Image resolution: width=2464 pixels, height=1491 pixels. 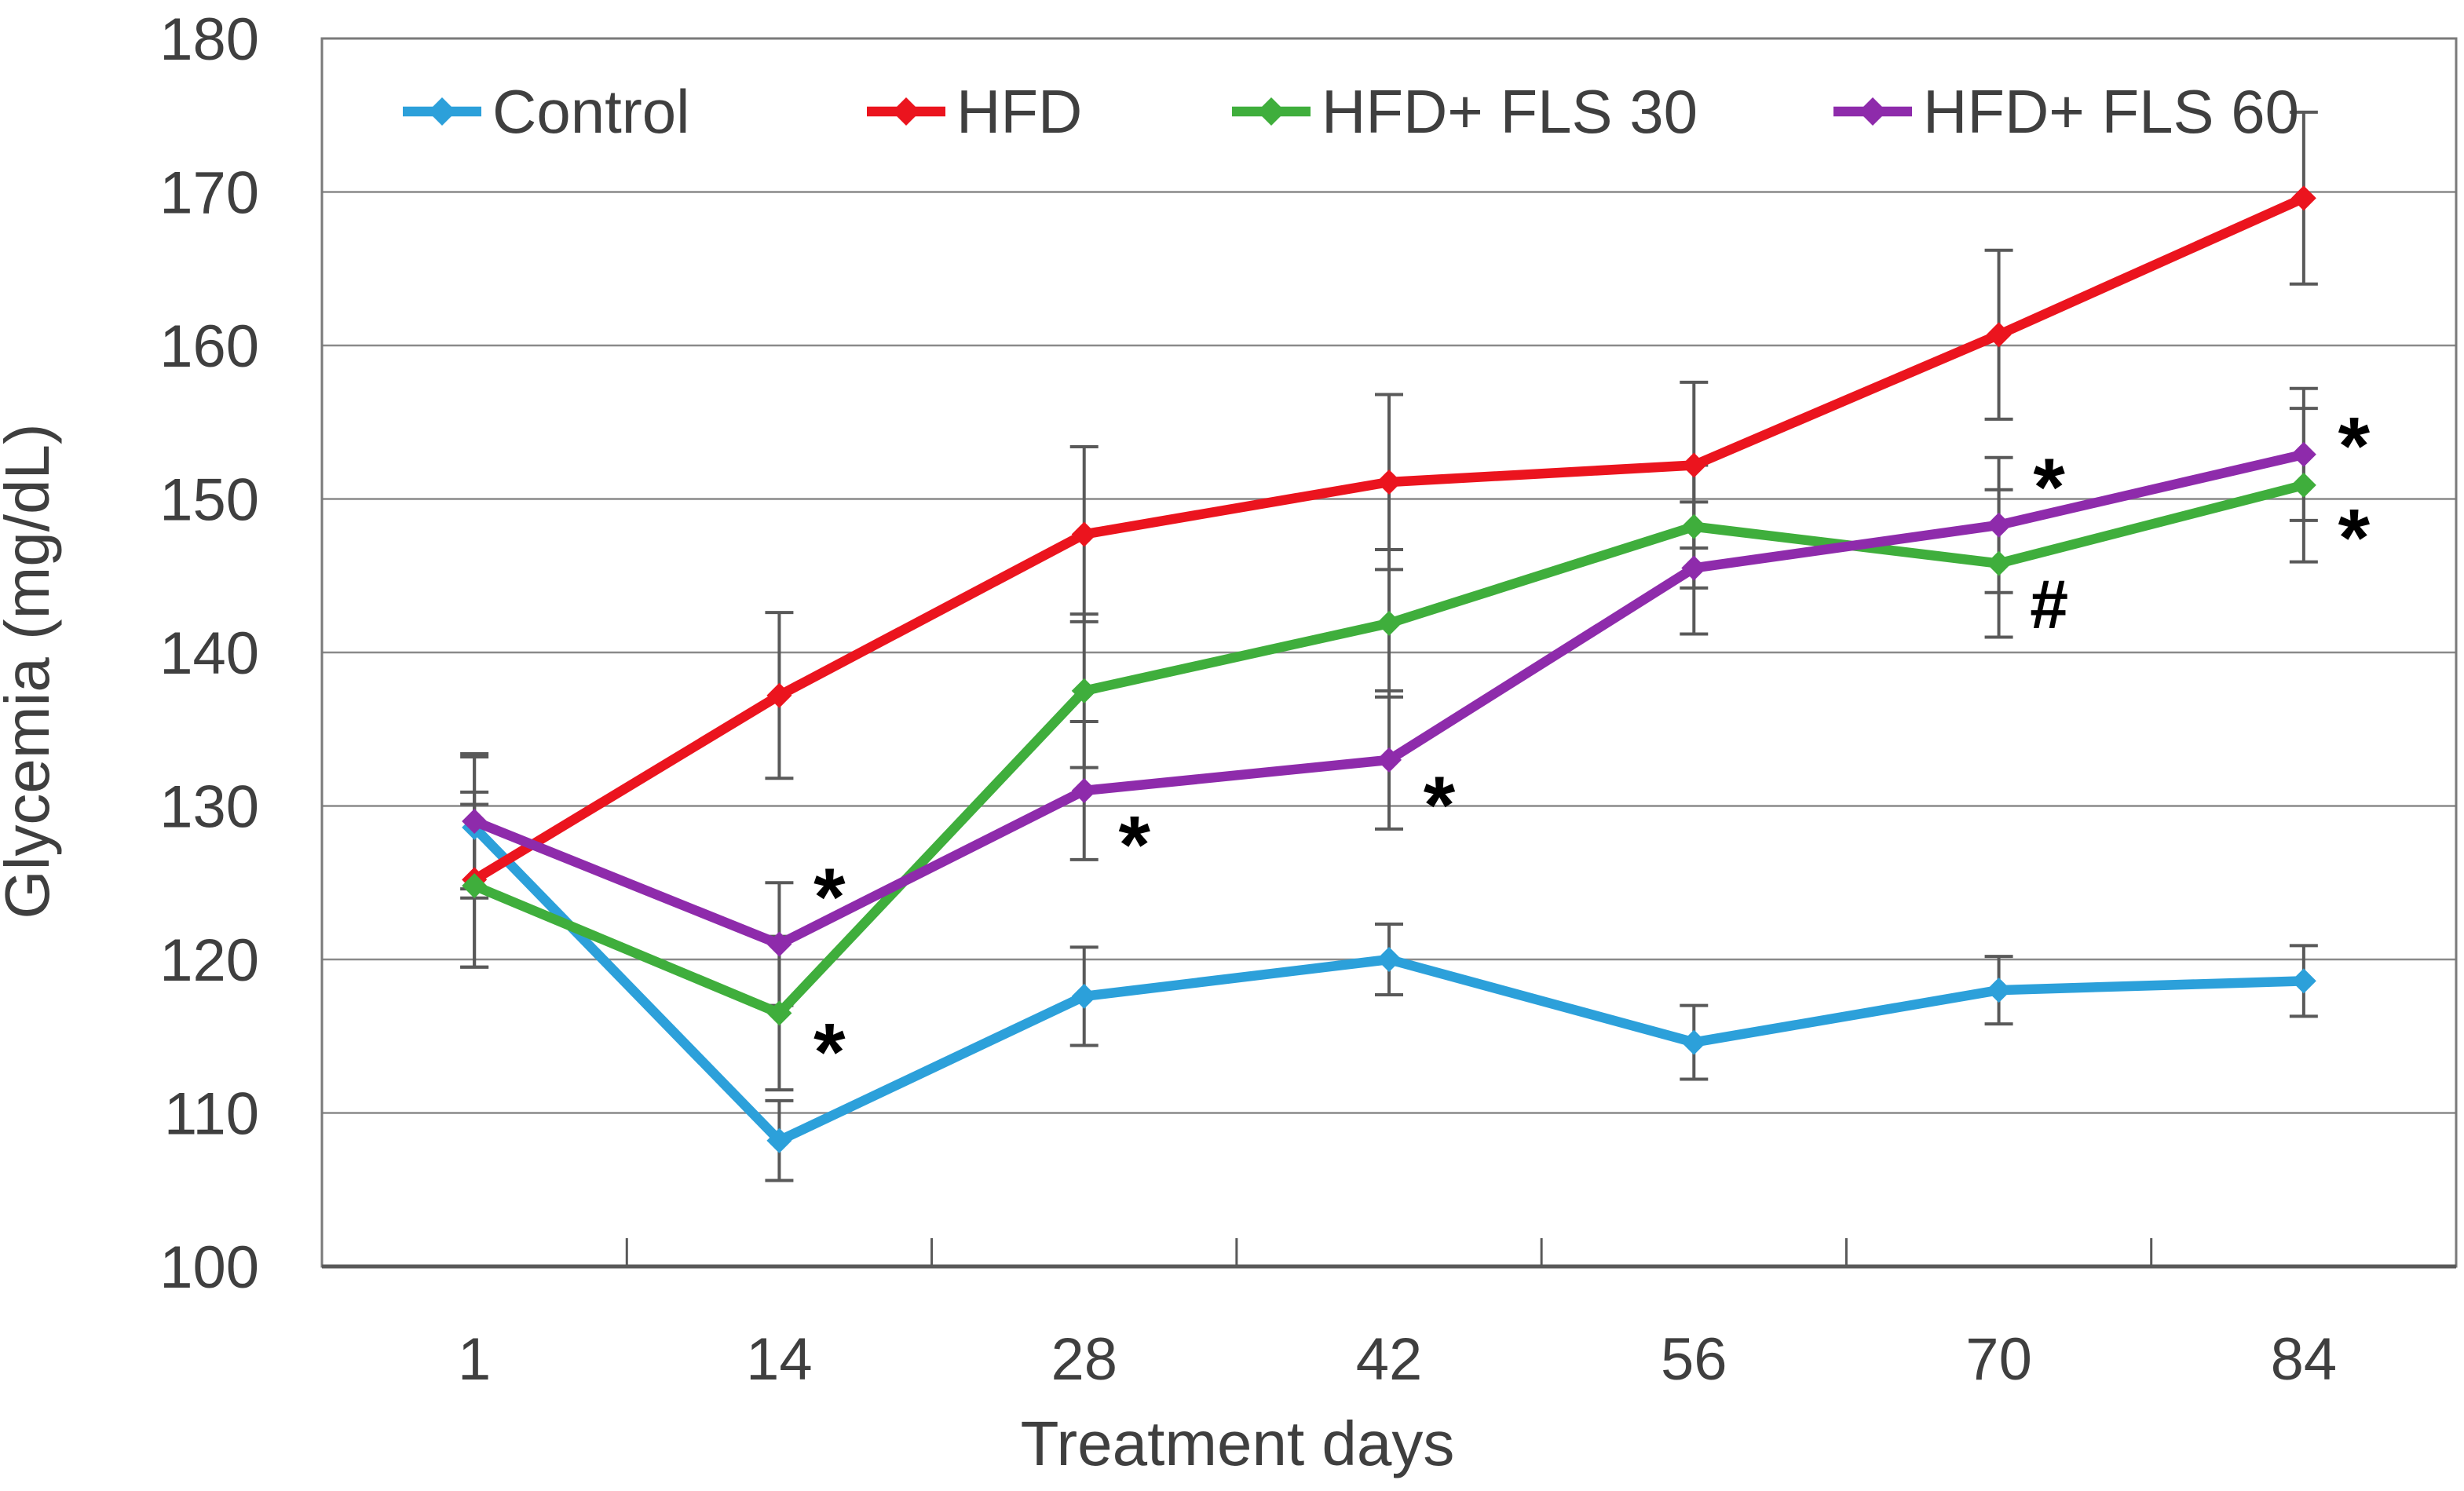 What do you see at coordinates (590, 111) in the screenshot?
I see `legend-label: Control` at bounding box center [590, 111].